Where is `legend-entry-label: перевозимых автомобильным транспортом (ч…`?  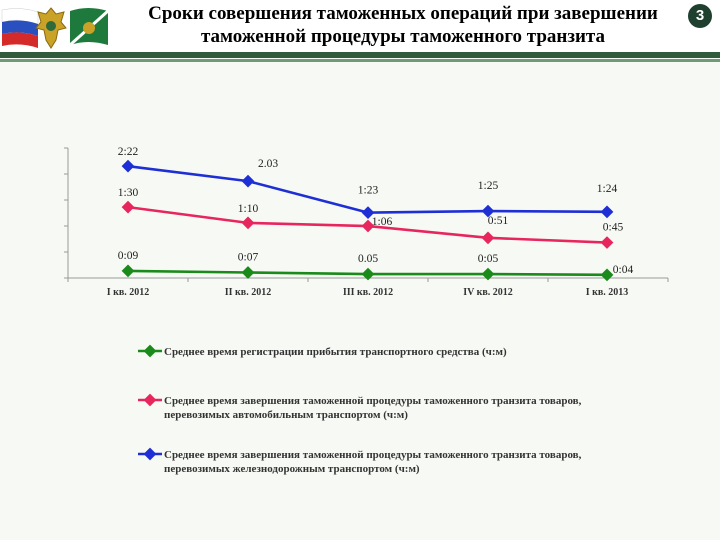 legend-entry-label: перевозимых автомобильным транспортом (ч… is located at coordinates (286, 415).